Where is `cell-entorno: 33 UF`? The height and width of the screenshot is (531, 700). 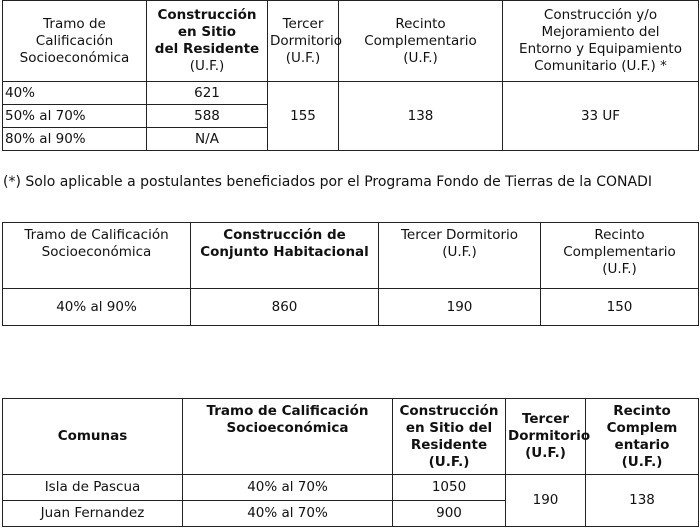 cell-entorno: 33 UF is located at coordinates (600, 116).